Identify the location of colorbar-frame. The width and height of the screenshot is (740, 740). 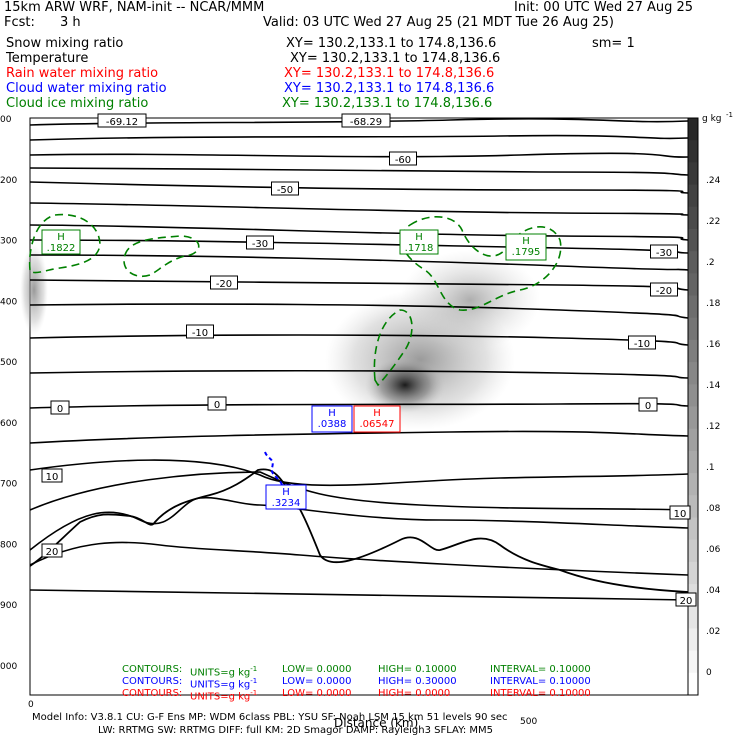
(693, 406).